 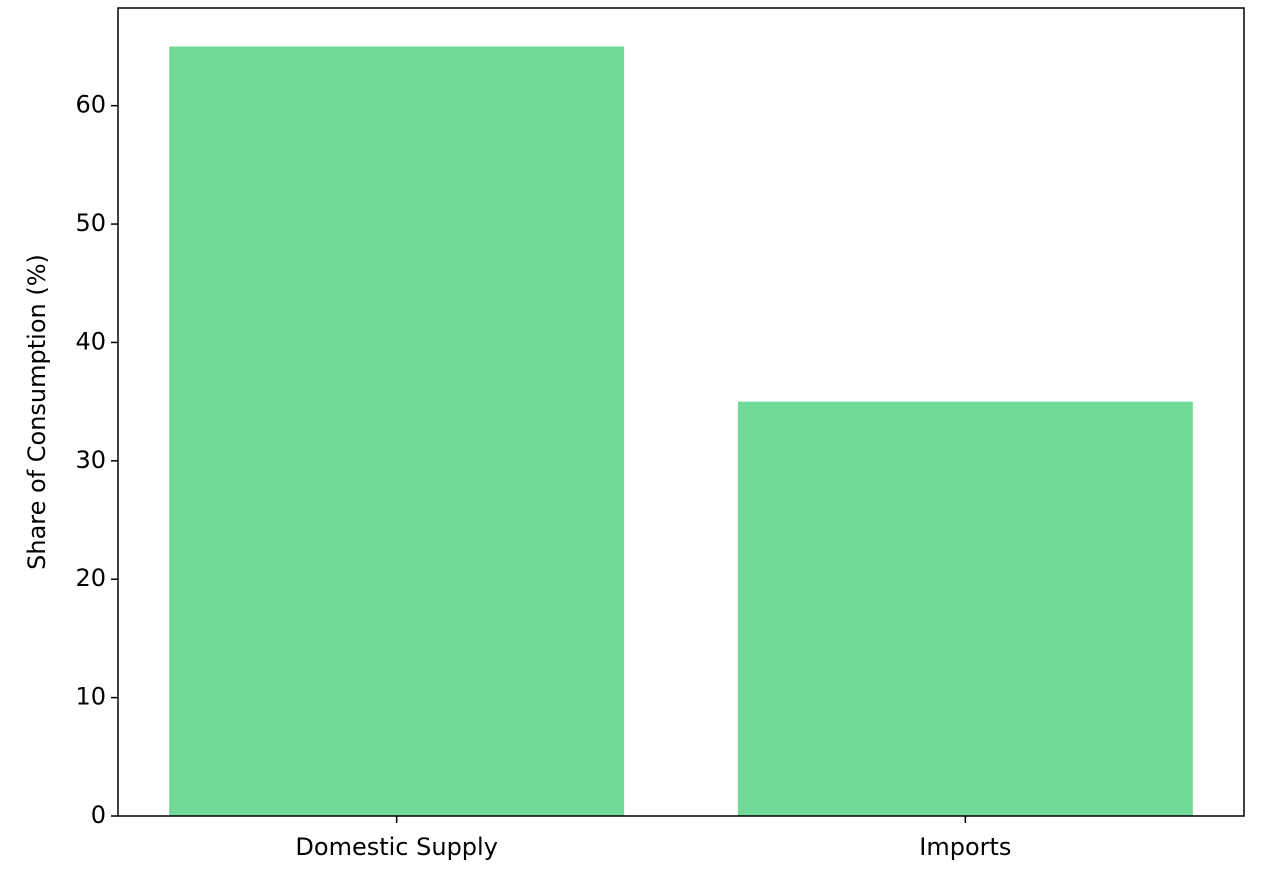 What do you see at coordinates (90, 460) in the screenshot?
I see `y-tick-label: 30` at bounding box center [90, 460].